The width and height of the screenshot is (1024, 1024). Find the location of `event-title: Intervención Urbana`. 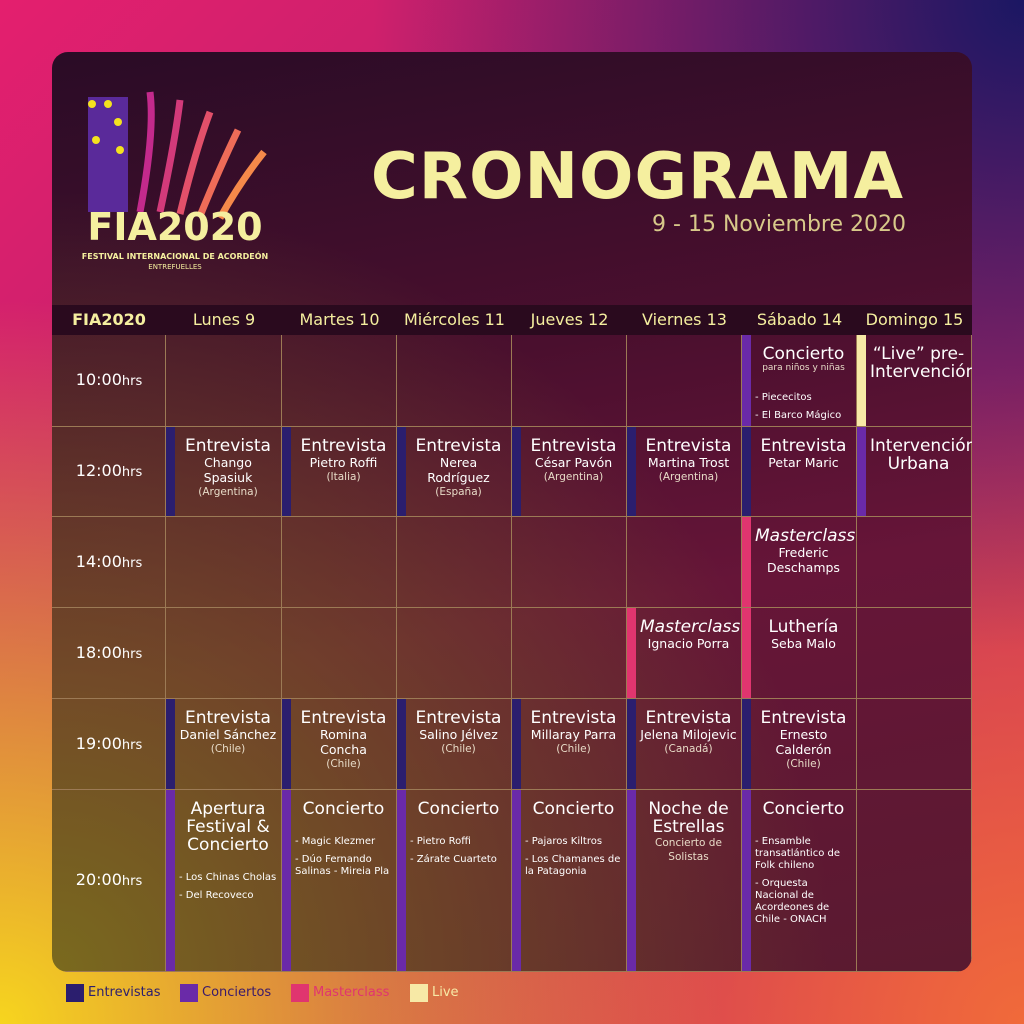

event-title: Intervención Urbana is located at coordinates (921, 455).